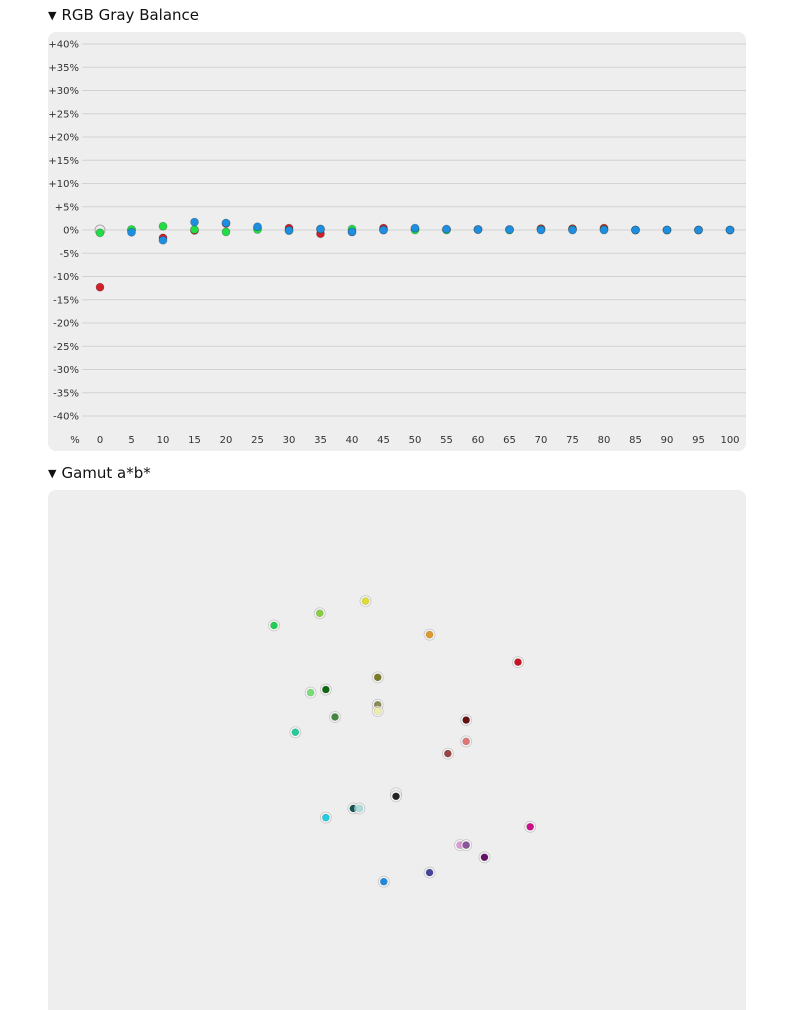 Image resolution: width=800 pixels, height=1010 pixels. What do you see at coordinates (509, 440) in the screenshot?
I see `x-tick-label: 65` at bounding box center [509, 440].